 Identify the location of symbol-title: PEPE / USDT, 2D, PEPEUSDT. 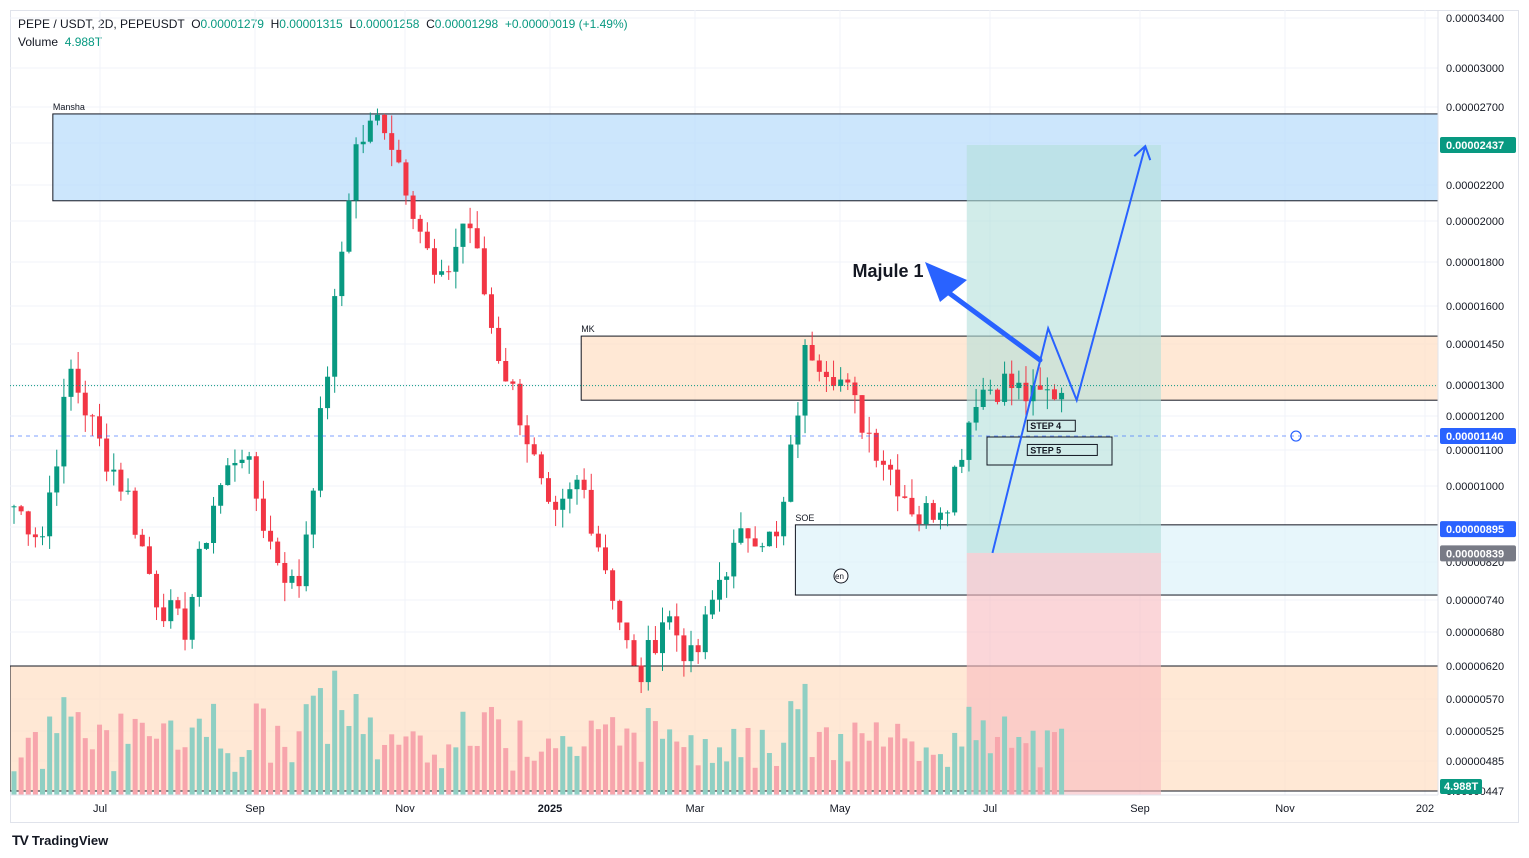
(101, 24).